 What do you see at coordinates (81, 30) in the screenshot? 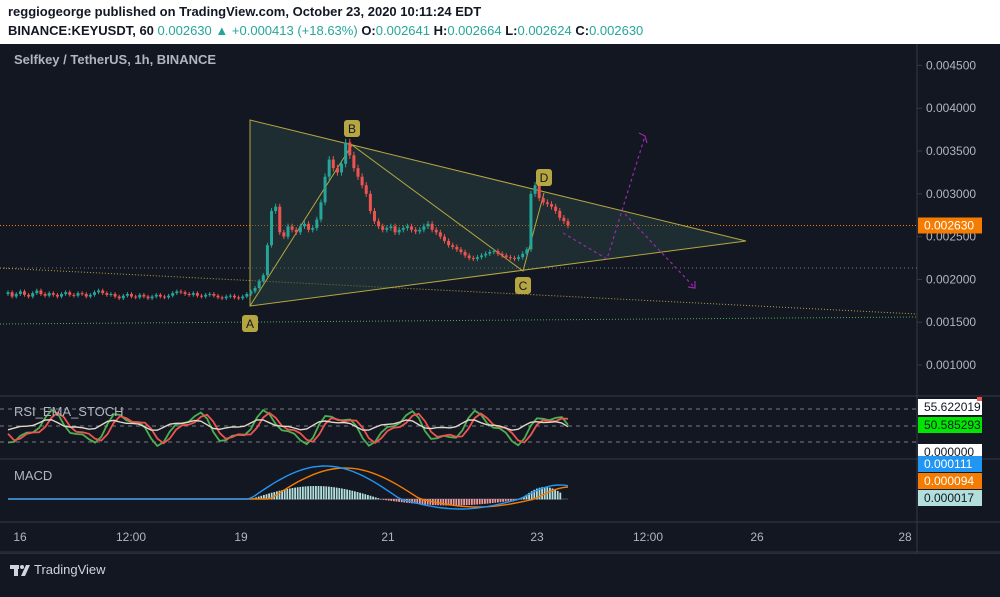
I see `ticker-label: BINANCE:KEYUSDT, 60` at bounding box center [81, 30].